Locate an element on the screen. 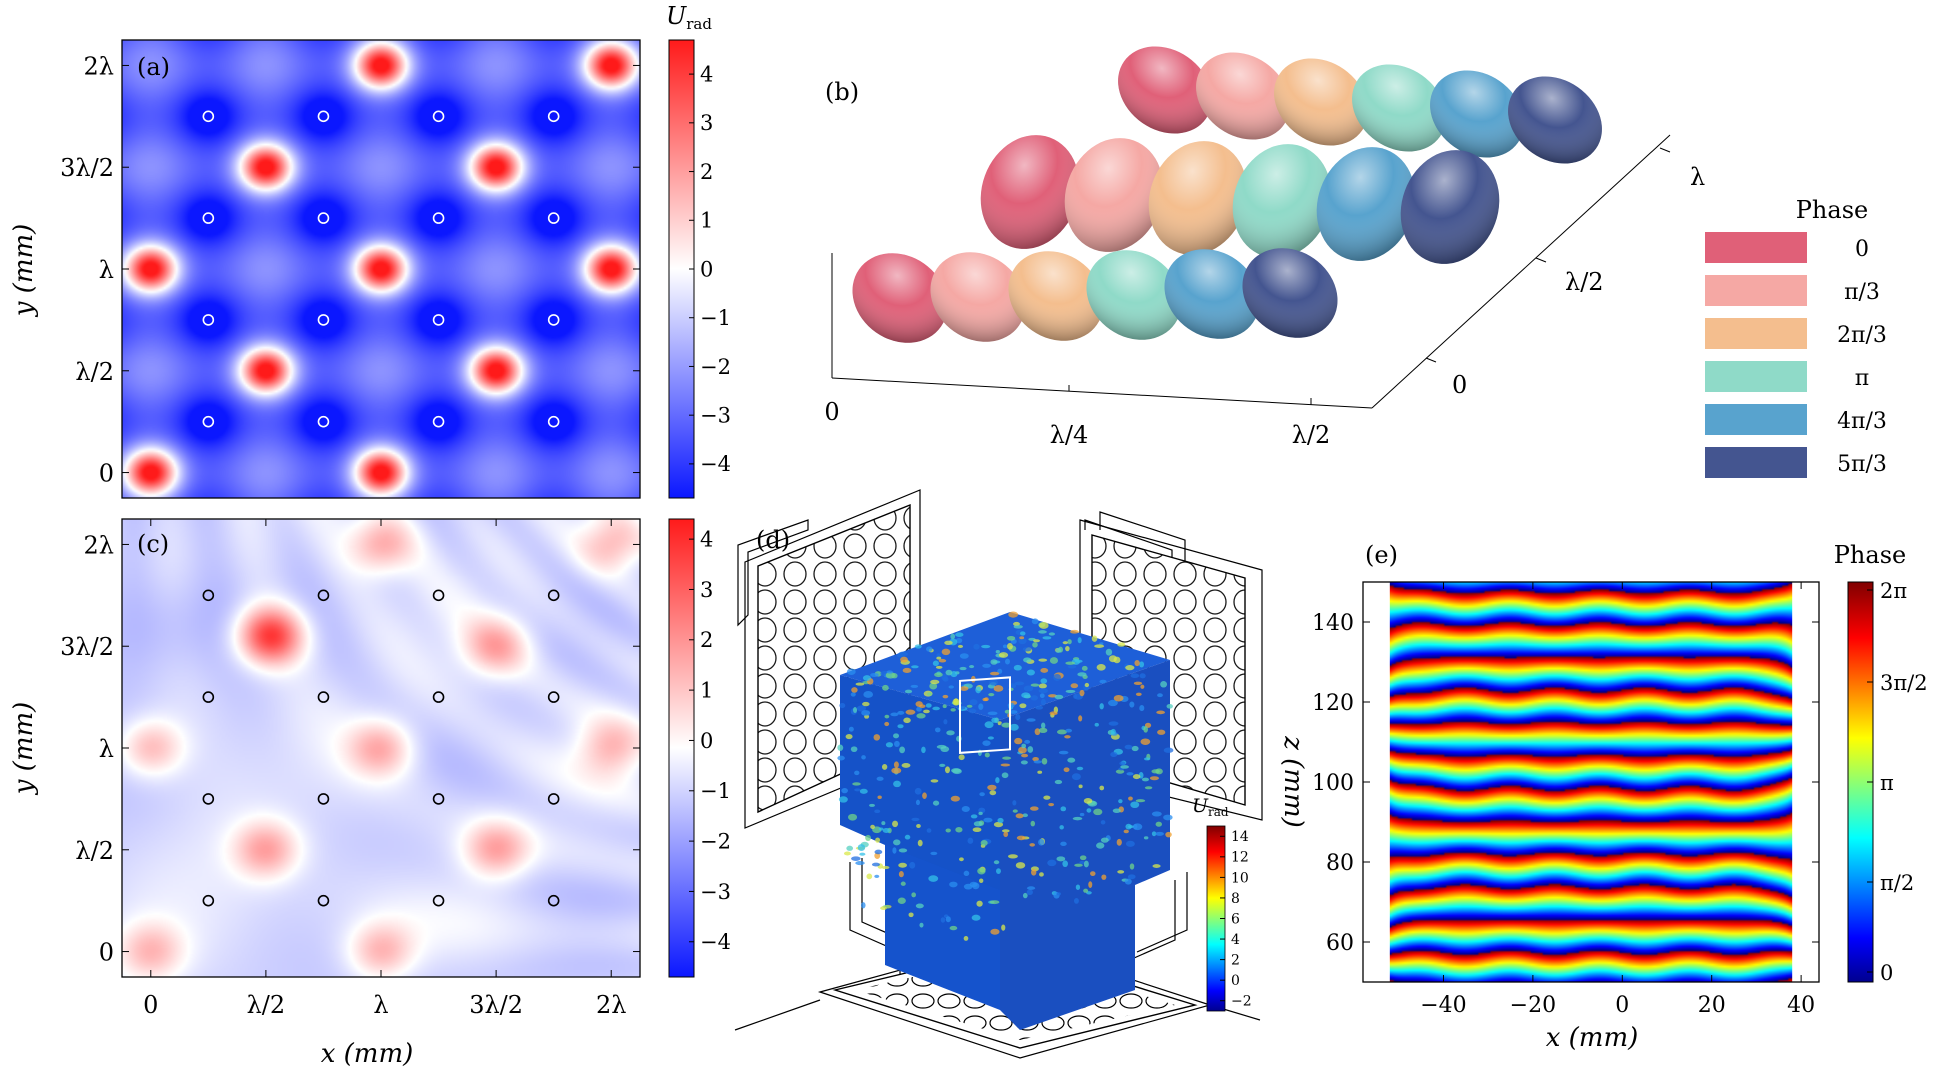  particles-a is located at coordinates (381, 269).